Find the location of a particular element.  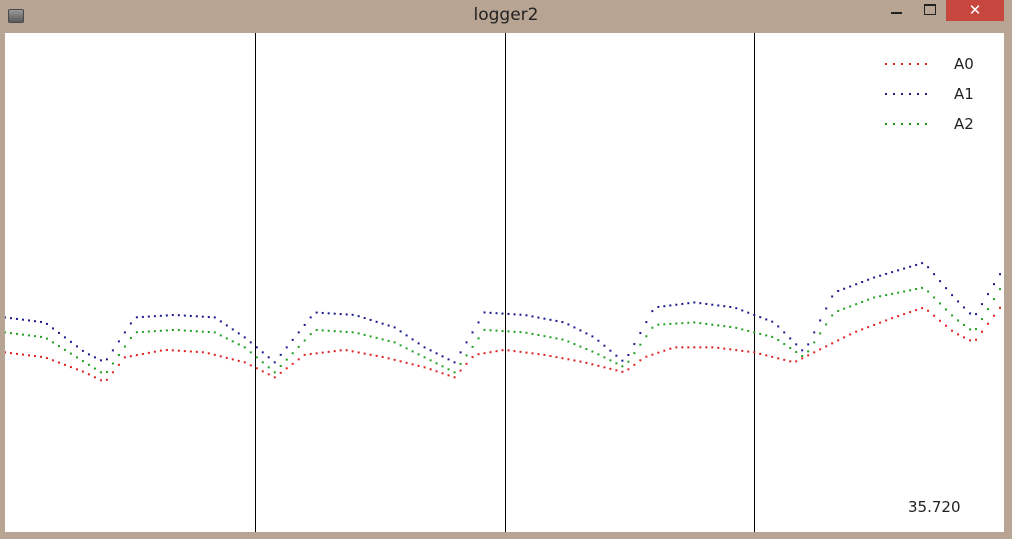

minimize-button is located at coordinates (896, 10).